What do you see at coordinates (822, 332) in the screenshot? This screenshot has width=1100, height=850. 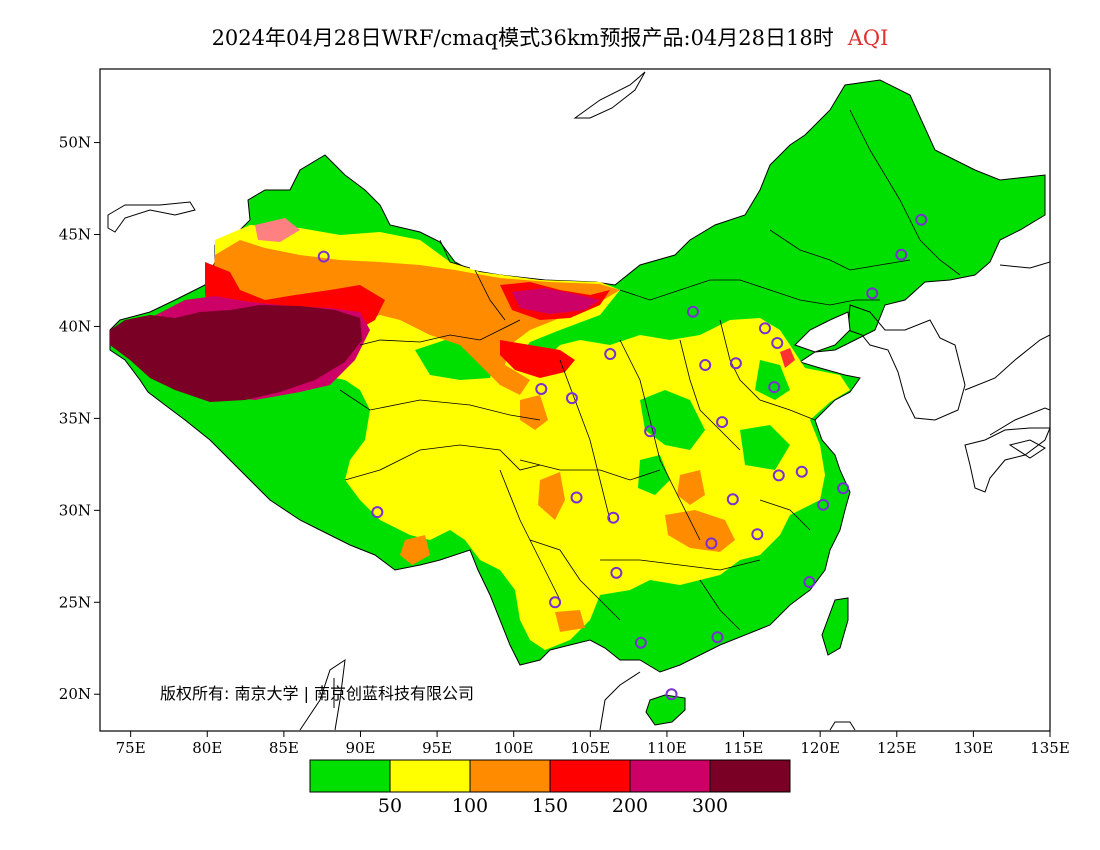 I see `bohai-sea` at bounding box center [822, 332].